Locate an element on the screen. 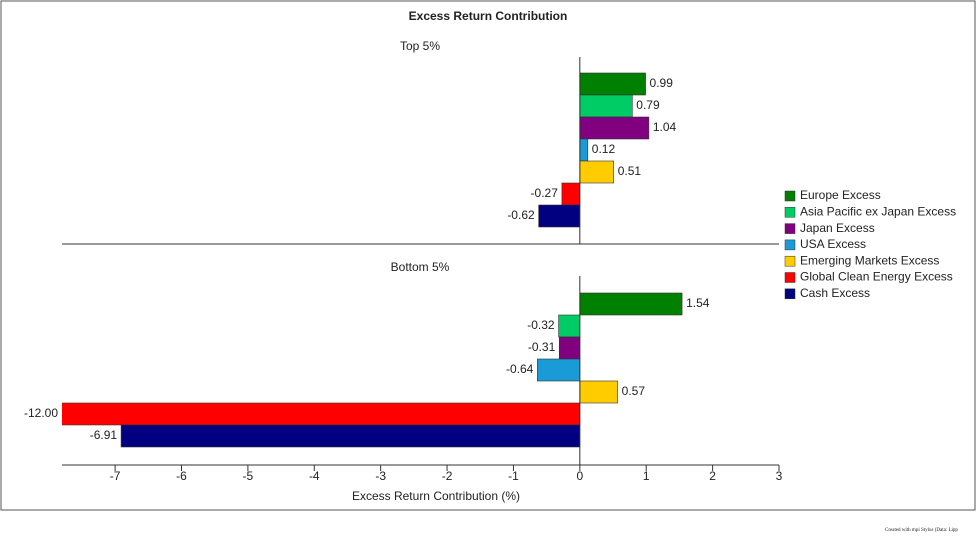  x-tick-label: 3 is located at coordinates (779, 476).